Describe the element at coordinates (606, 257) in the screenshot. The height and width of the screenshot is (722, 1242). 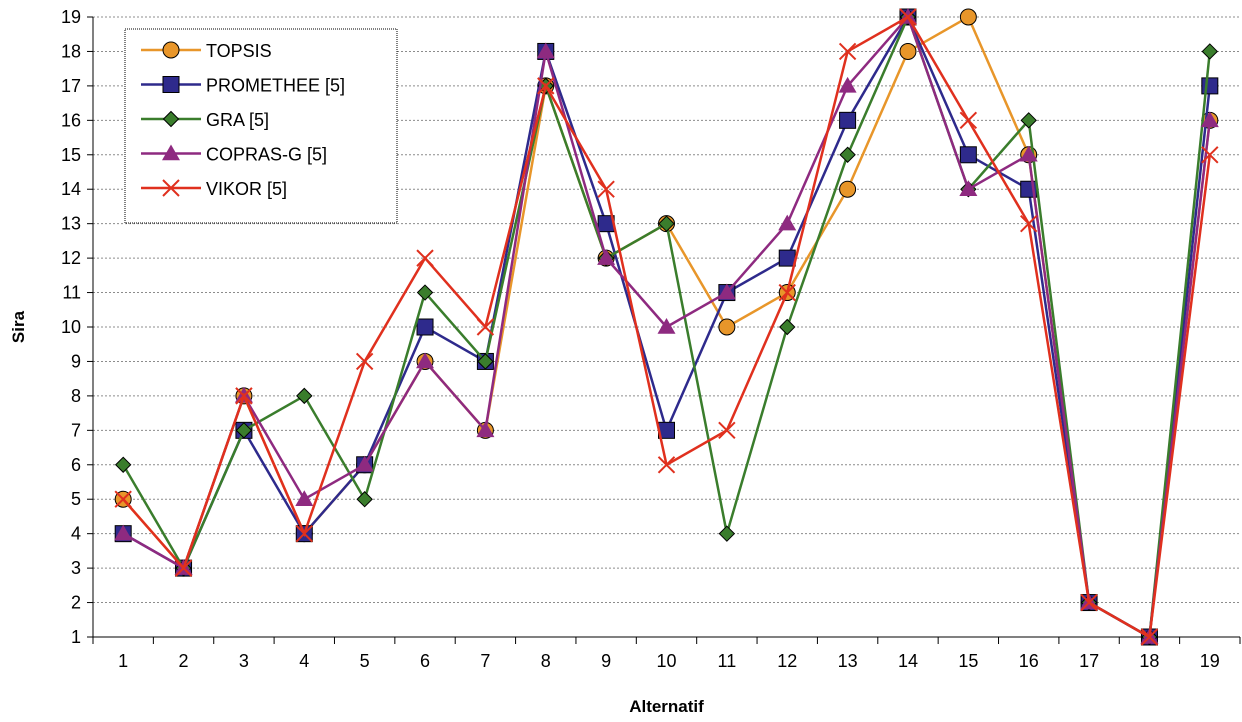
I see `point-s3-x9` at that location.